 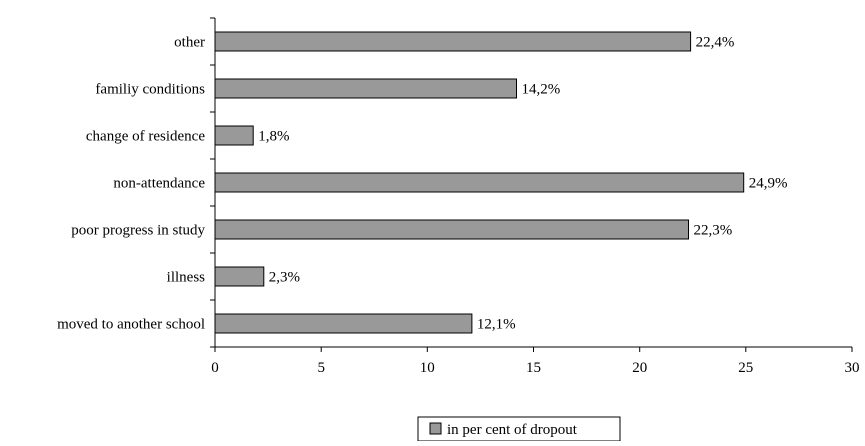 I want to click on bar-value-label: 24,9%, so click(x=768, y=184).